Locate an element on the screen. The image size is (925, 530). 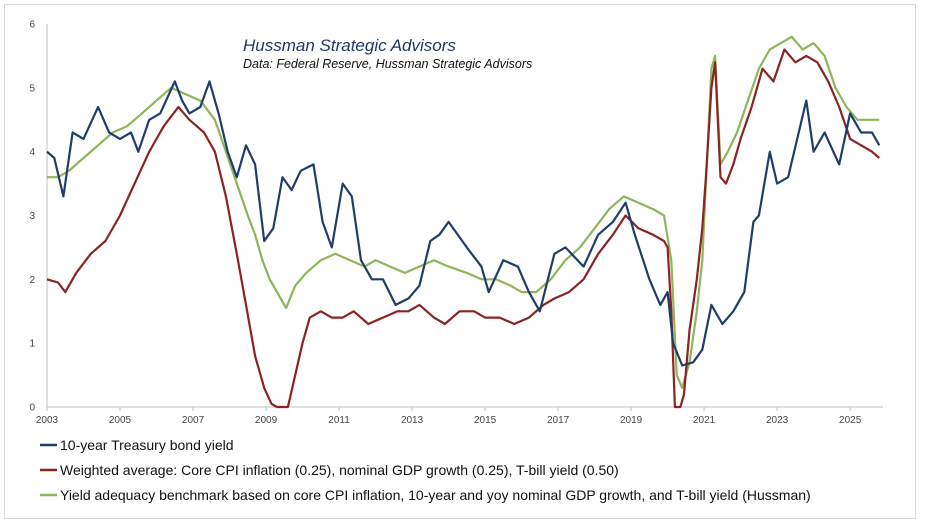
y-tick-label: 5 is located at coordinates (32, 88).